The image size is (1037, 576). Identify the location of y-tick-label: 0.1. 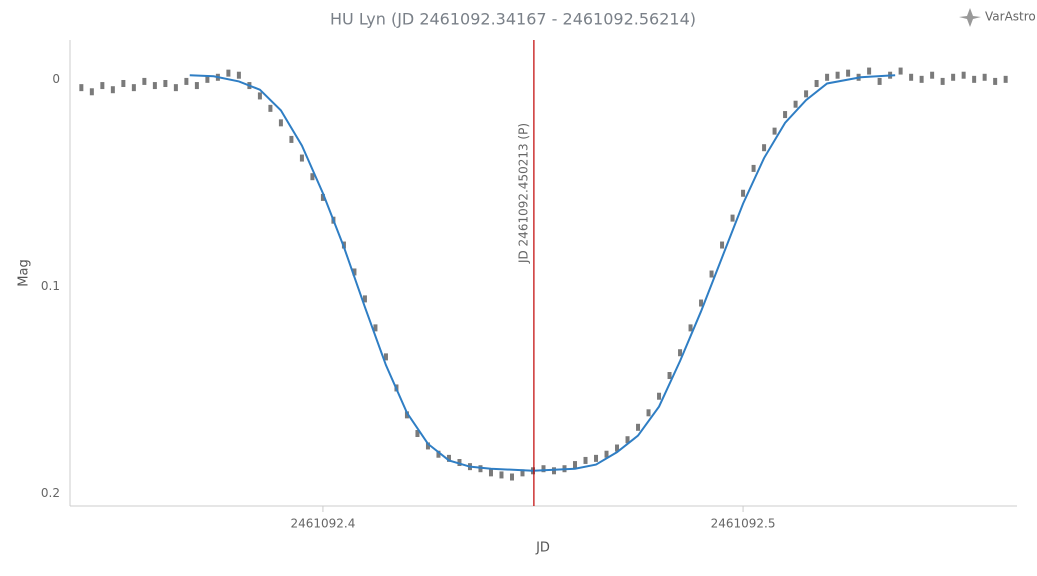
(50, 286).